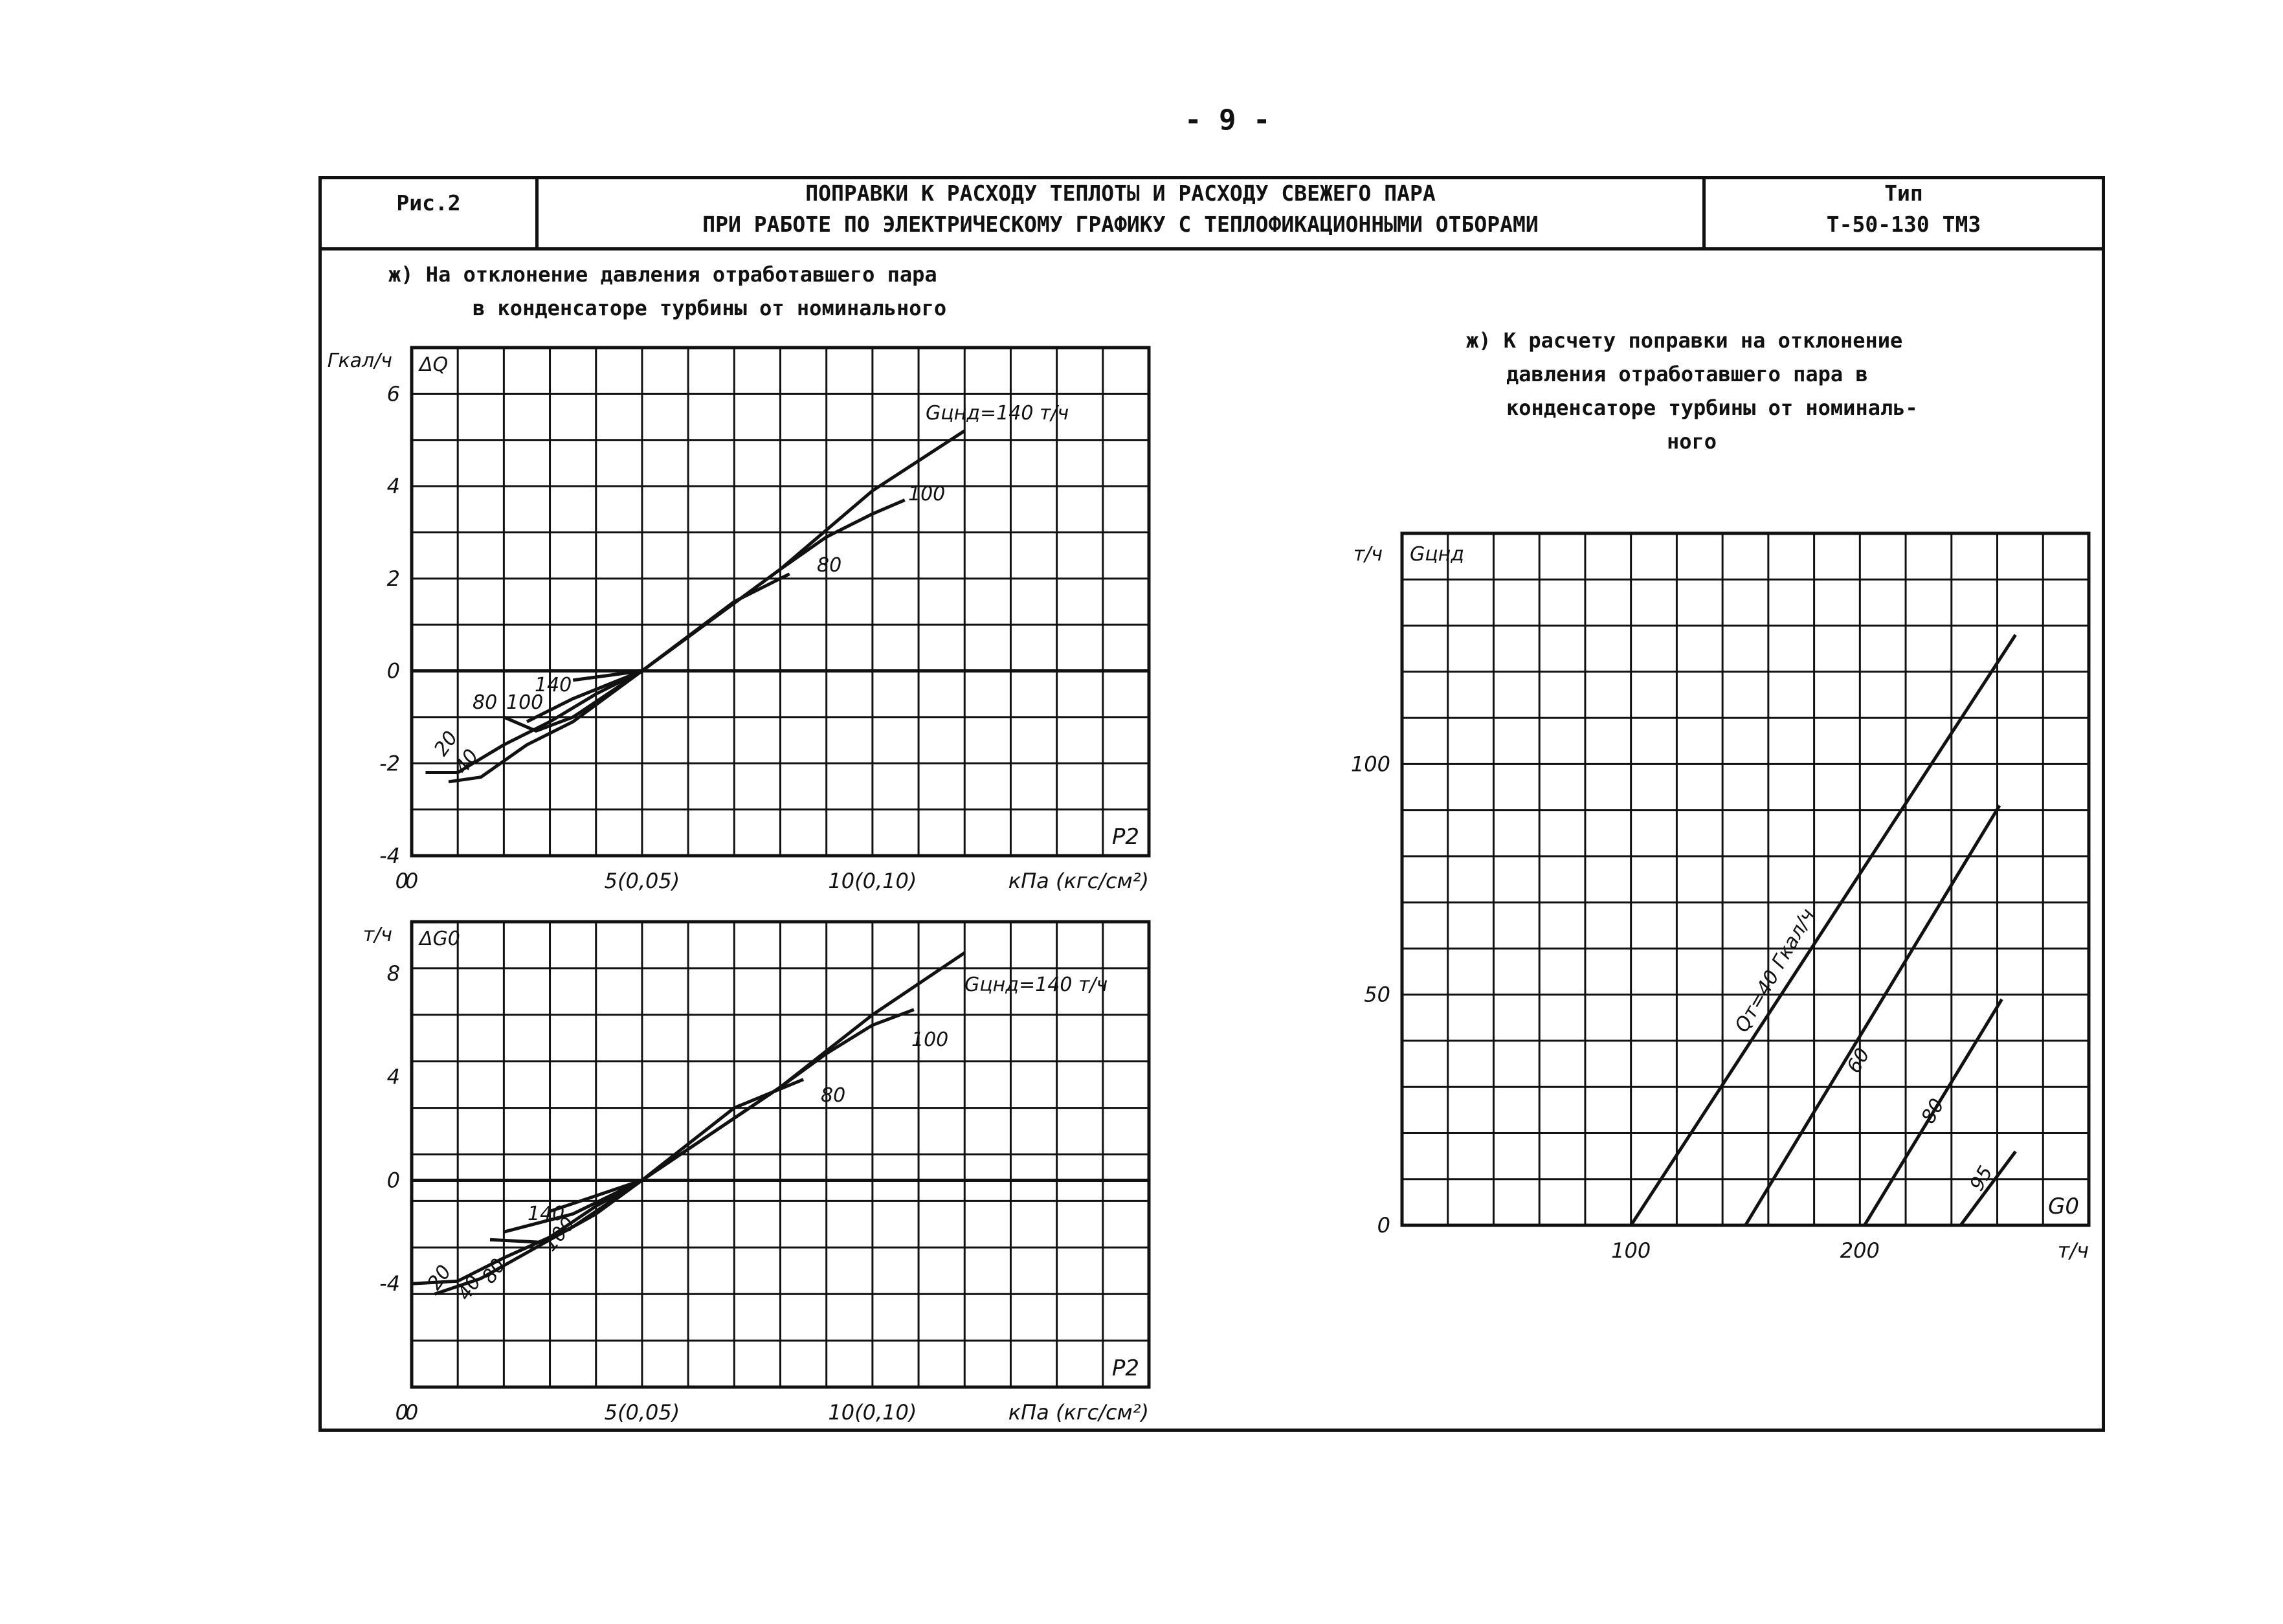 This screenshot has width=2283, height=1624. Describe the element at coordinates (1377, 995) in the screenshot. I see `y-tick-label: 50` at that location.